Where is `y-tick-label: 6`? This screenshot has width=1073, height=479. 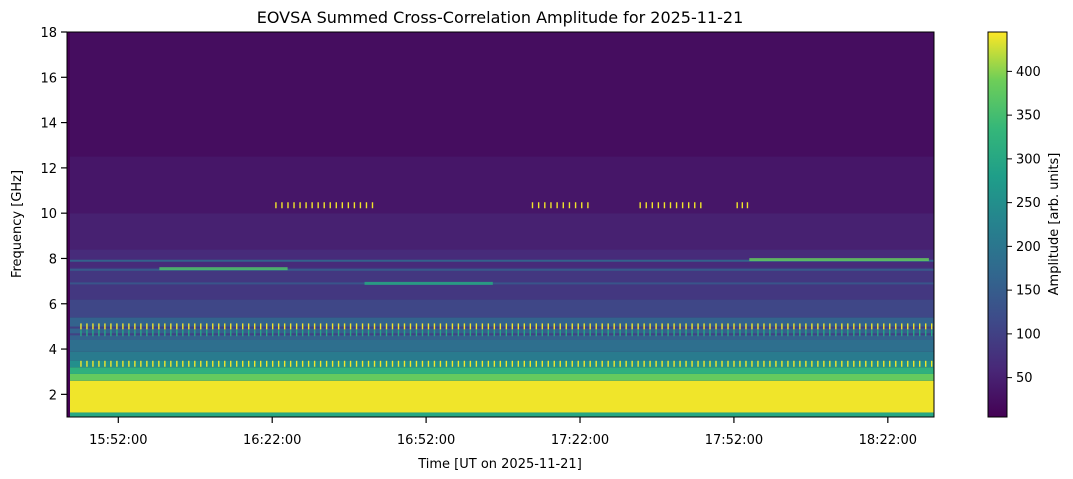 y-tick-label: 6 is located at coordinates (53, 305).